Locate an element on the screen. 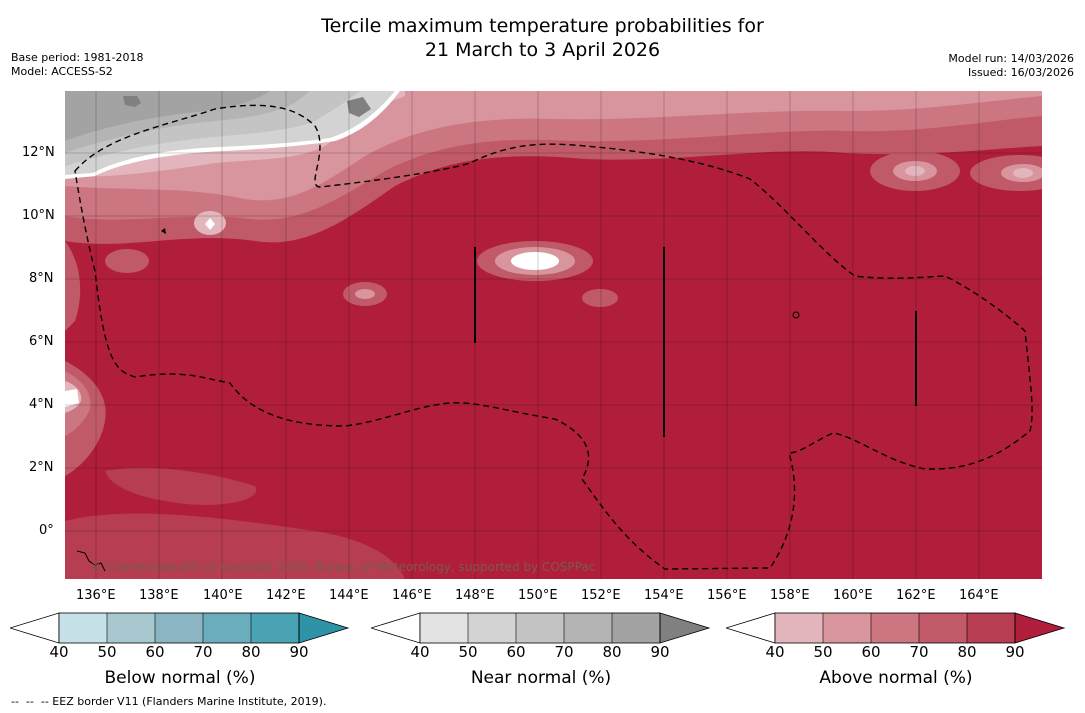  cb1-tick-60: 60 is located at coordinates (155, 652).